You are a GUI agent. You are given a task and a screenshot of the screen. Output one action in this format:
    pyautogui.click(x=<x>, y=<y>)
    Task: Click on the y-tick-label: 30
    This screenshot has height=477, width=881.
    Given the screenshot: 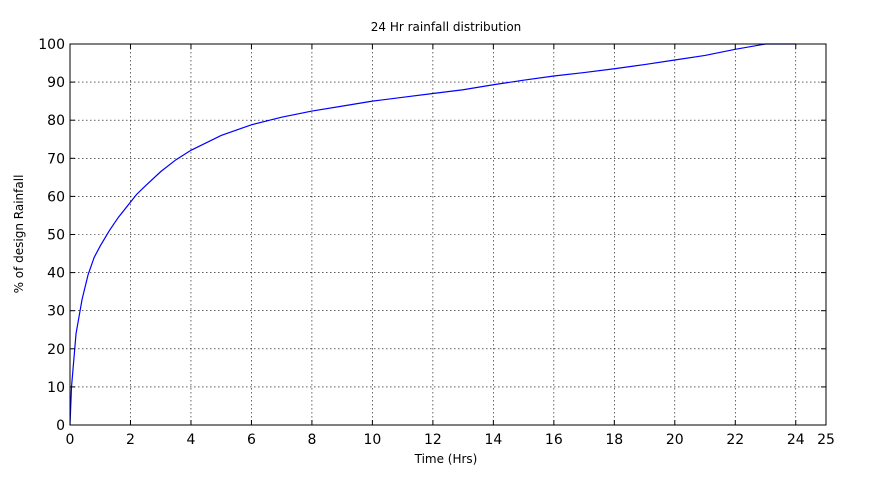 What is the action you would take?
    pyautogui.click(x=56, y=312)
    